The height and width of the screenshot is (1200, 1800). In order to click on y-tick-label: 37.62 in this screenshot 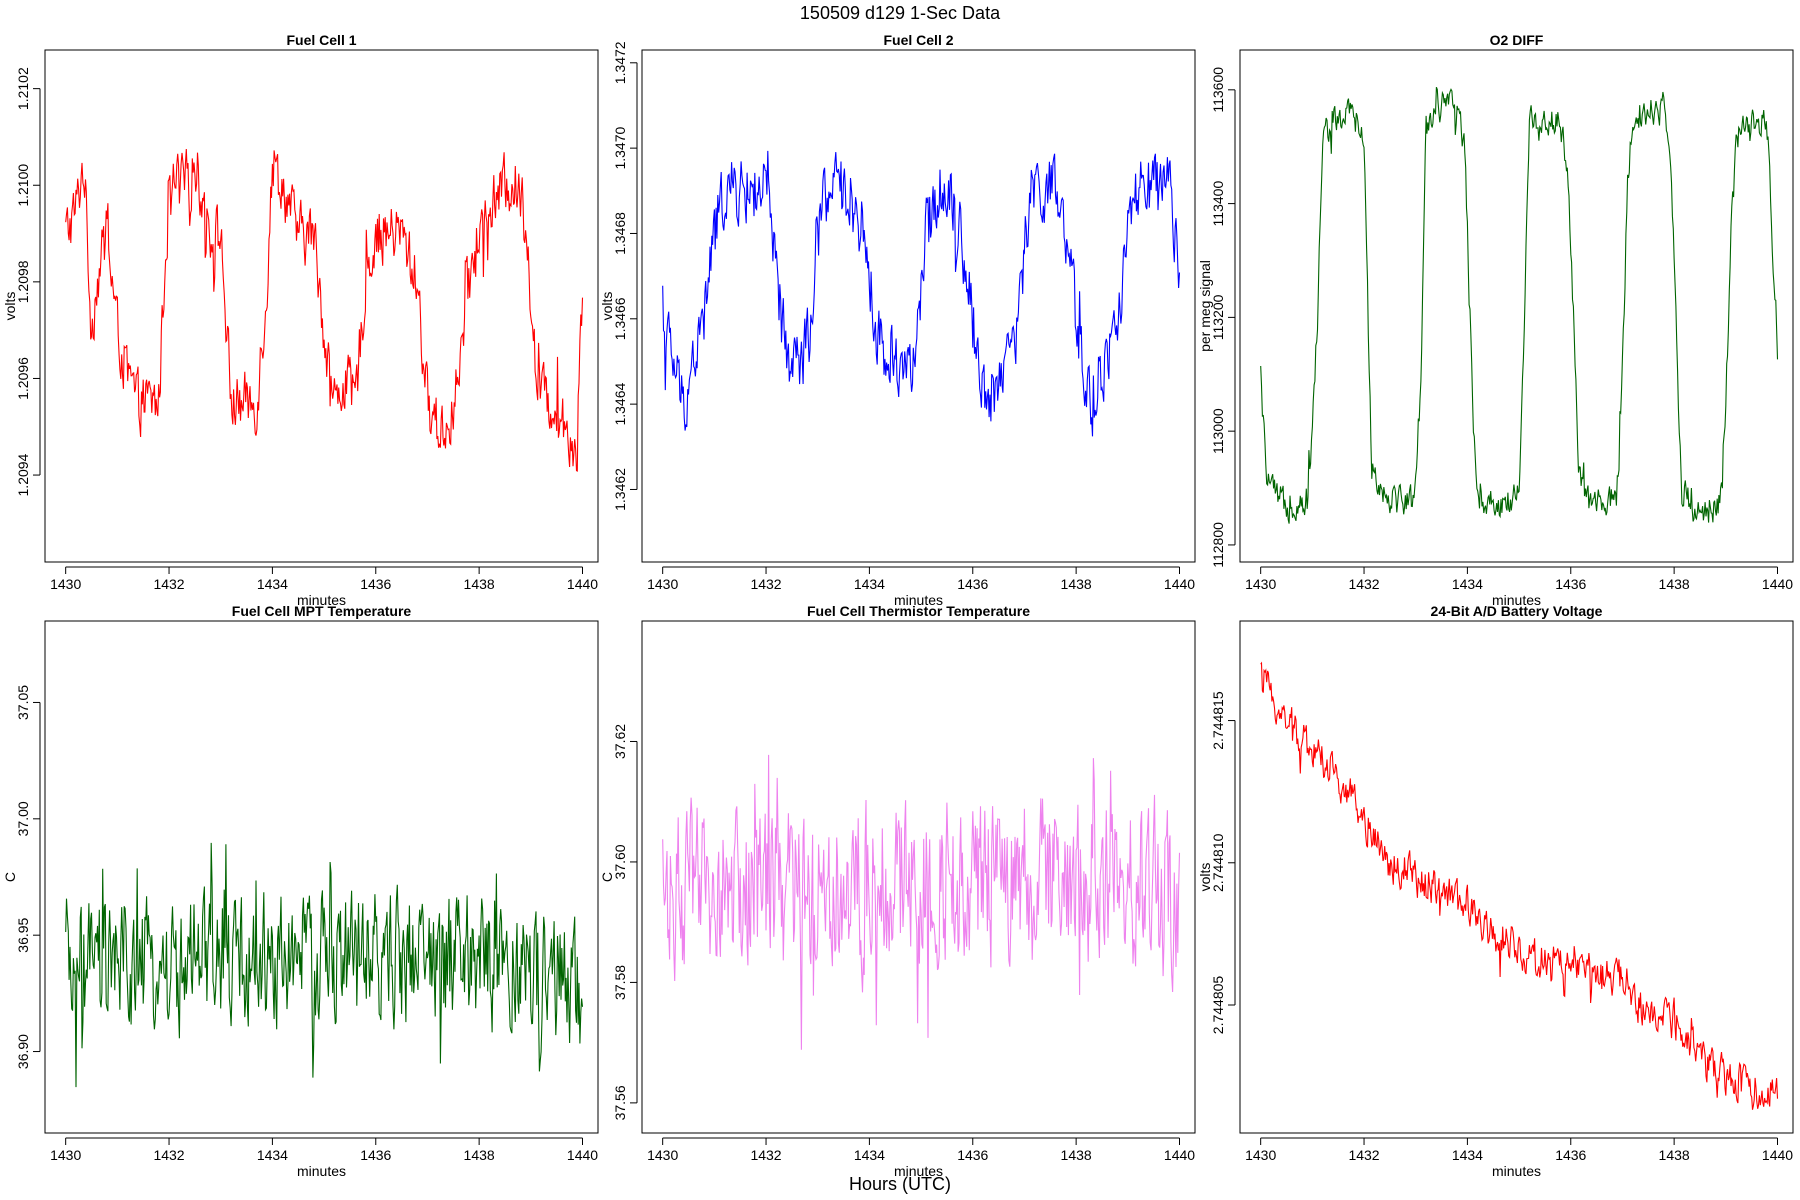, I will do `click(620, 741)`.